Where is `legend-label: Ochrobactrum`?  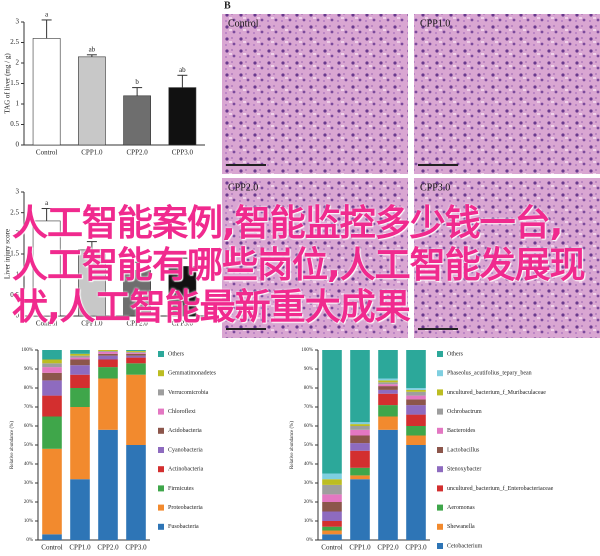 legend-label: Ochrobactrum is located at coordinates (464, 412).